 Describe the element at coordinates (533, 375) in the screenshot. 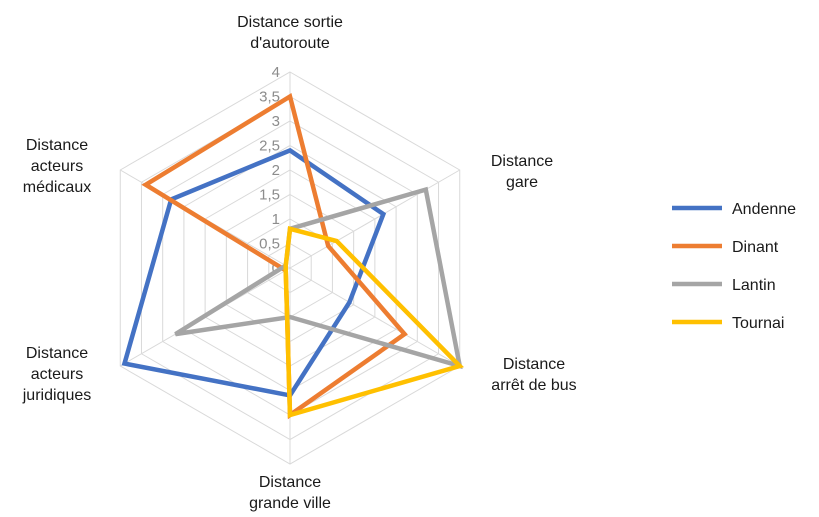

I see `axis-label: Distance arrêt de bus` at that location.